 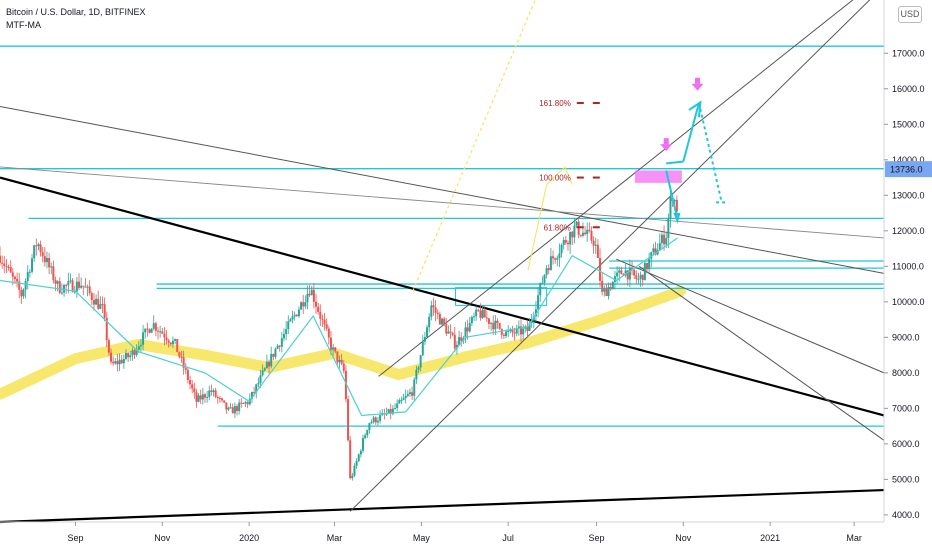 What do you see at coordinates (906, 337) in the screenshot?
I see `y-tick-label: 9000.0` at bounding box center [906, 337].